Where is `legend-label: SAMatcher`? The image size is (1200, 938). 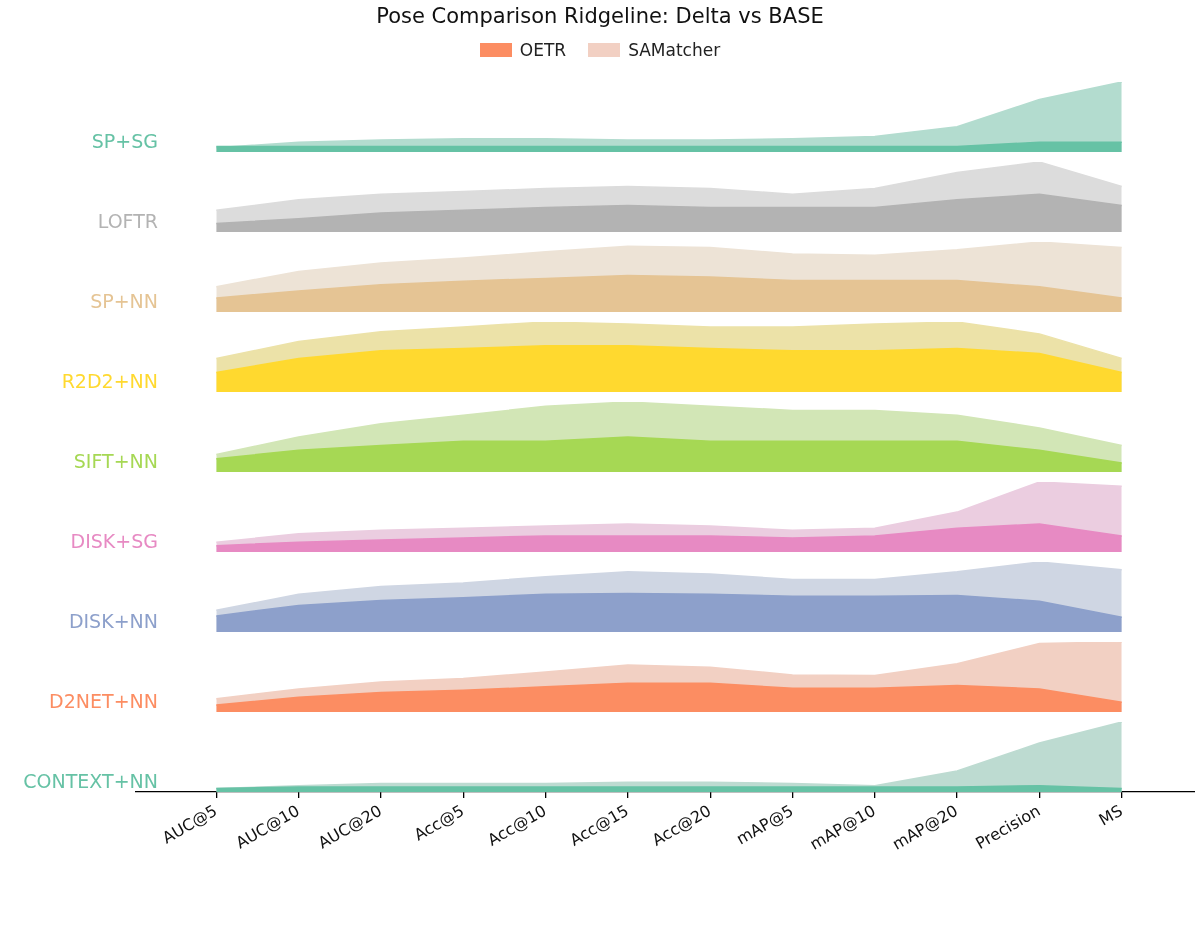 legend-label: SAMatcher is located at coordinates (674, 50).